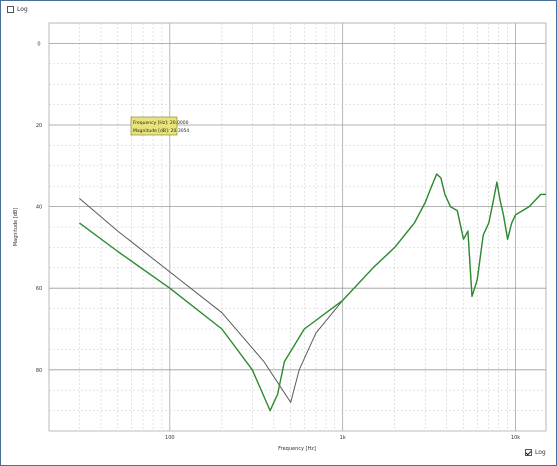 Image resolution: width=557 pixels, height=466 pixels. What do you see at coordinates (16, 227) in the screenshot?
I see `y-axis-title: Magnitude [dB]` at bounding box center [16, 227].